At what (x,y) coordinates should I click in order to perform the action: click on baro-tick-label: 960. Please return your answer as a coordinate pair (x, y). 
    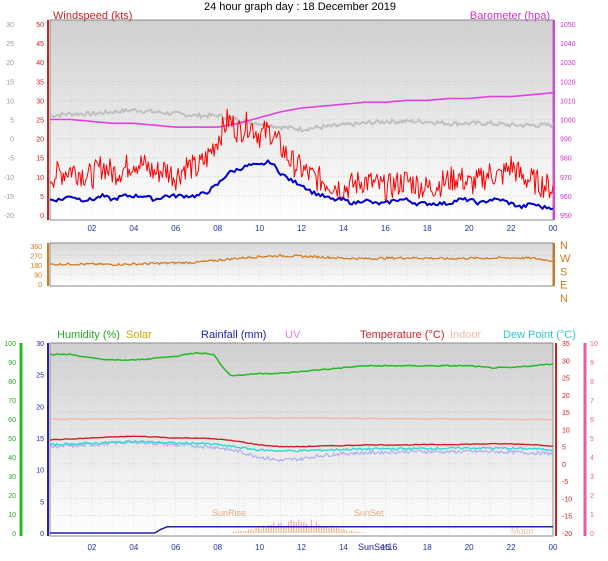
    Looking at the image, I should click on (566, 197).